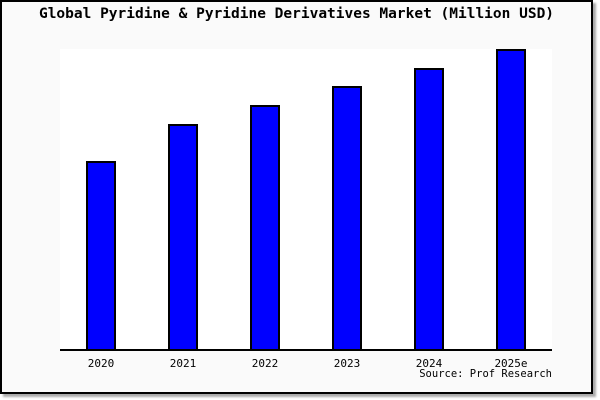  I want to click on x-tick-label-2024: 2024, so click(429, 363).